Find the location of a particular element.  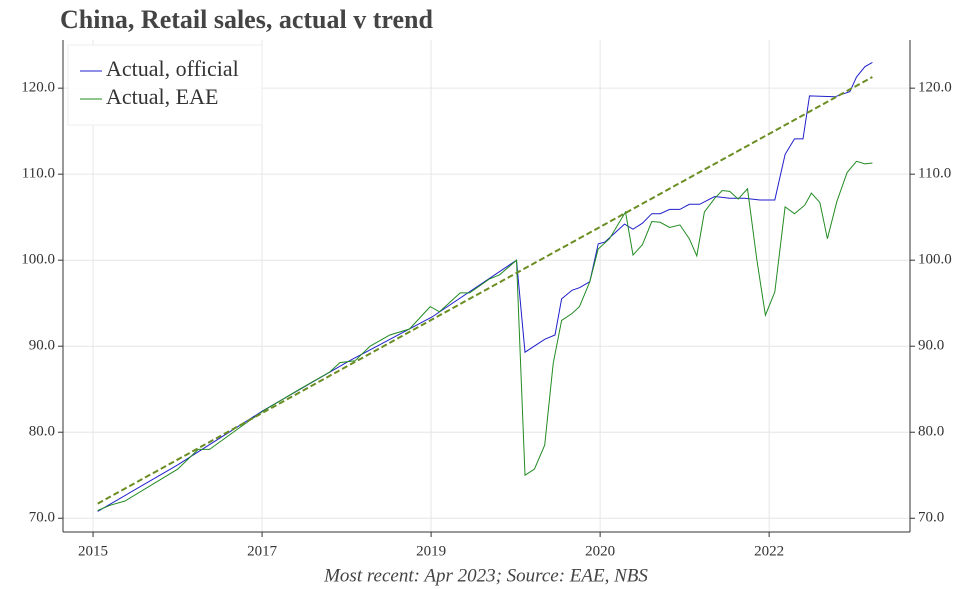

legend-box is located at coordinates (165, 85).